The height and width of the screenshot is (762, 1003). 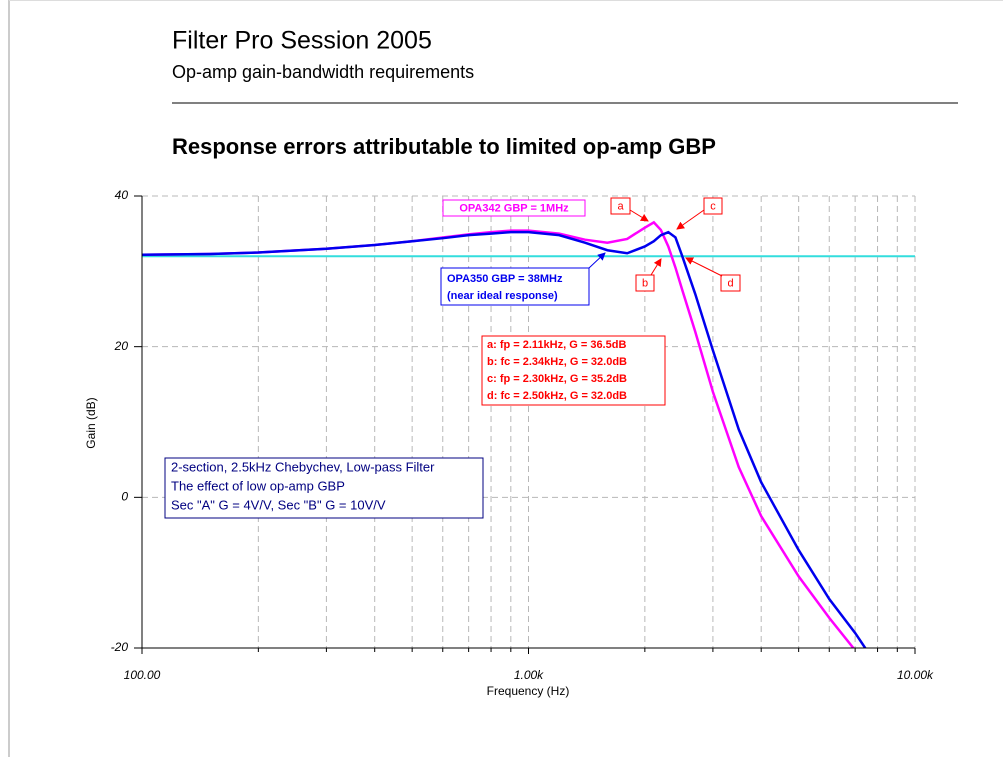 I want to click on info-line: c: fp = 2.30kHz, G = 35.2dB, so click(x=557, y=379).